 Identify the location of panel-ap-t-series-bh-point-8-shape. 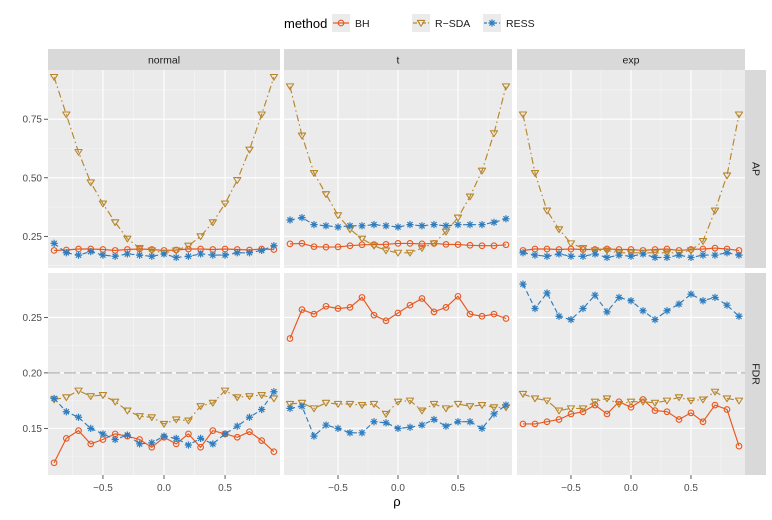
(386, 244).